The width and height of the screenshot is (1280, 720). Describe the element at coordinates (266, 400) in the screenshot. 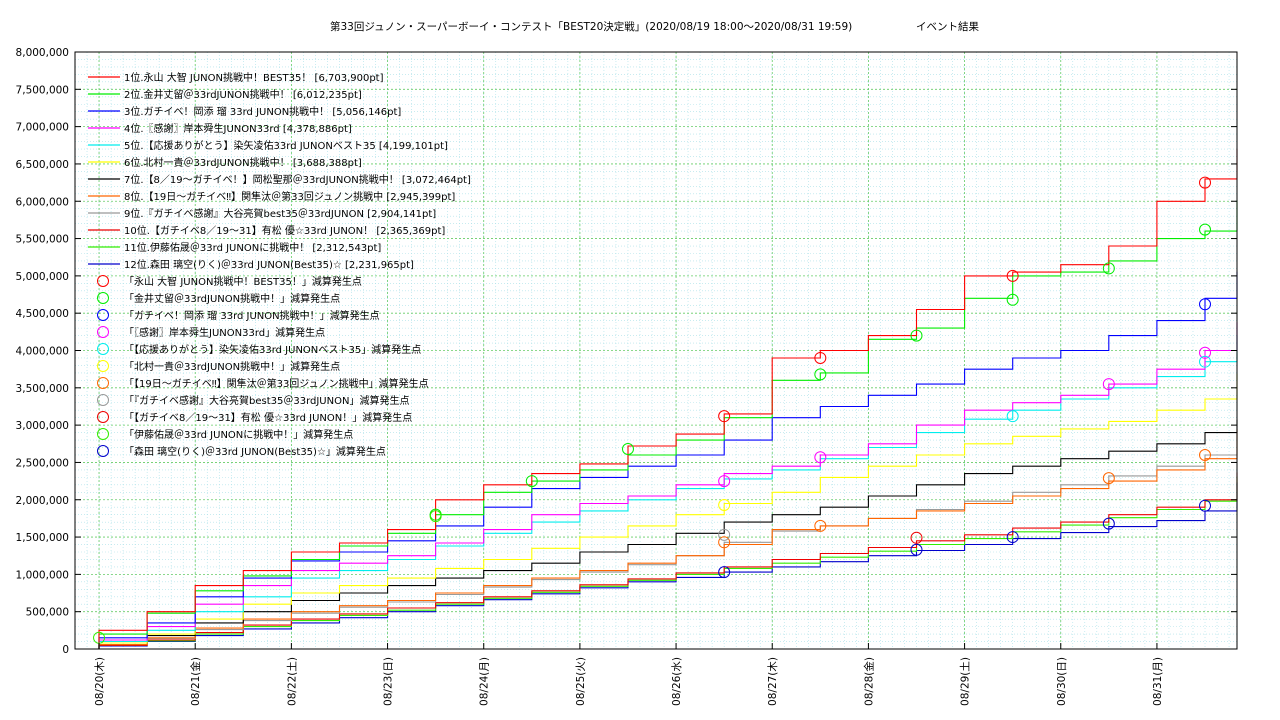

I see `legend-entry: 「『ガチイベ感謝』大谷亮賀best35＠33rdJUNON」減算発生点` at that location.